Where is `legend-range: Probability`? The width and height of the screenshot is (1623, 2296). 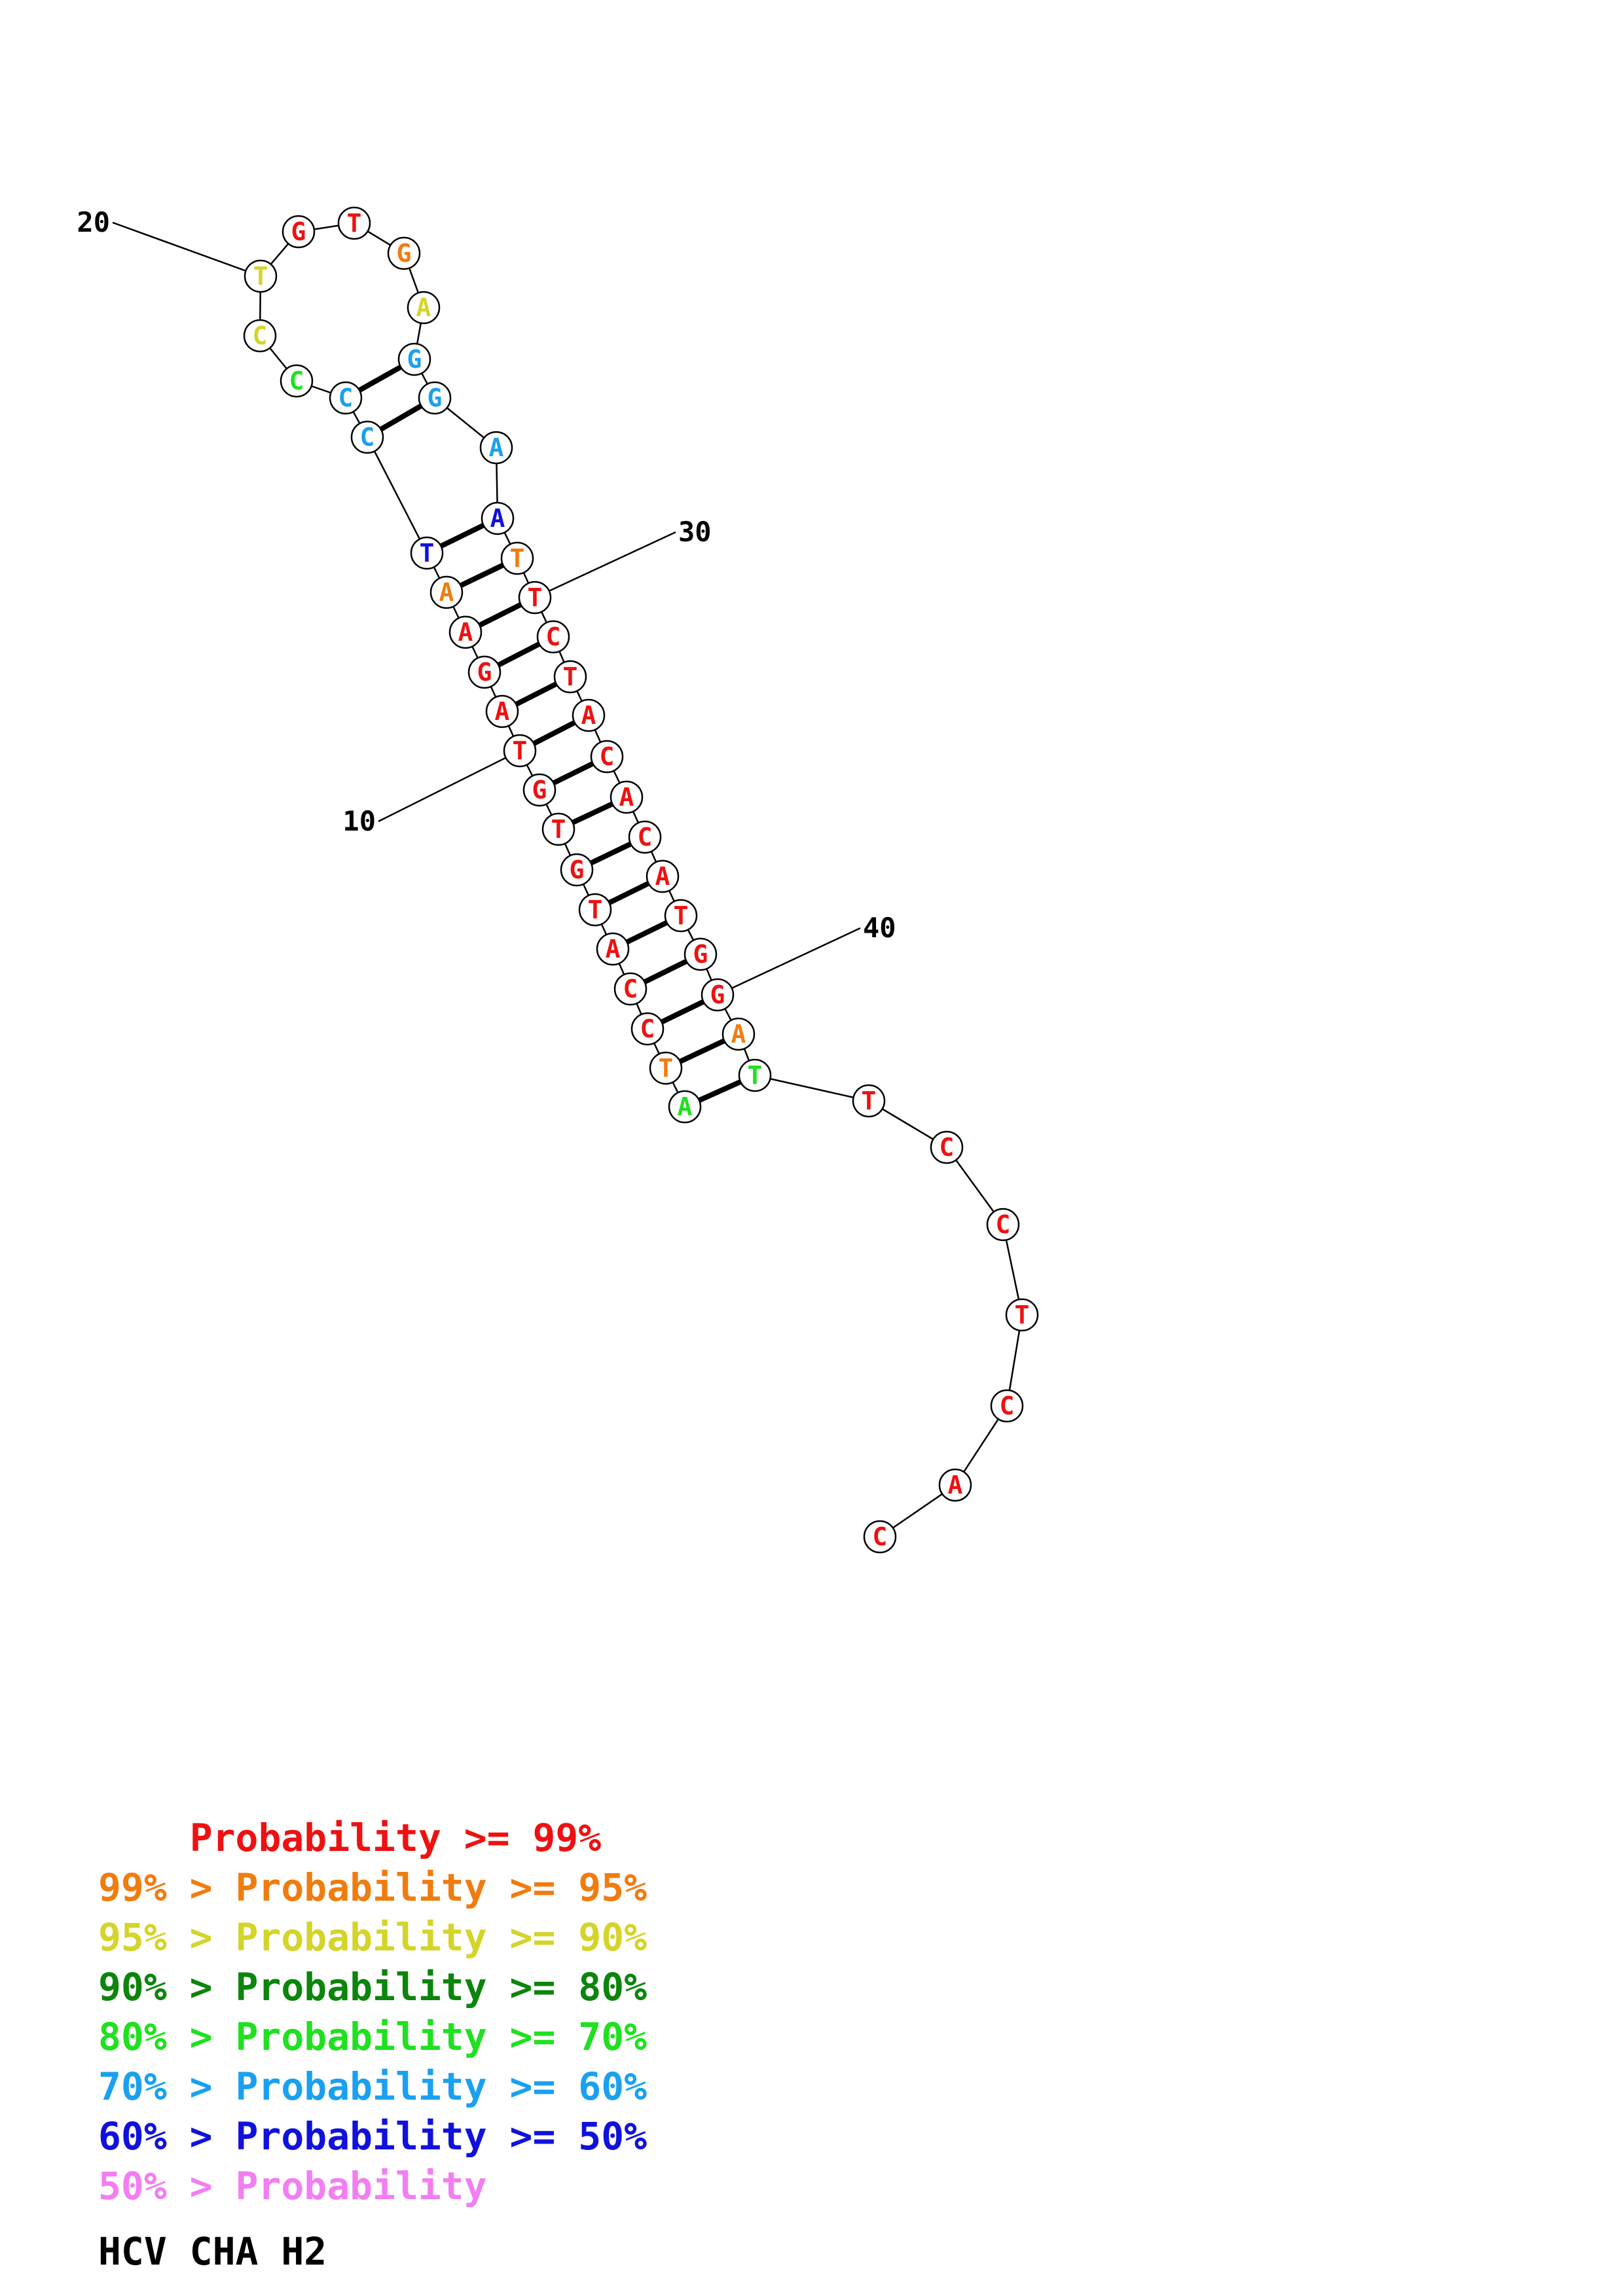 legend-range: Probability is located at coordinates (361, 2186).